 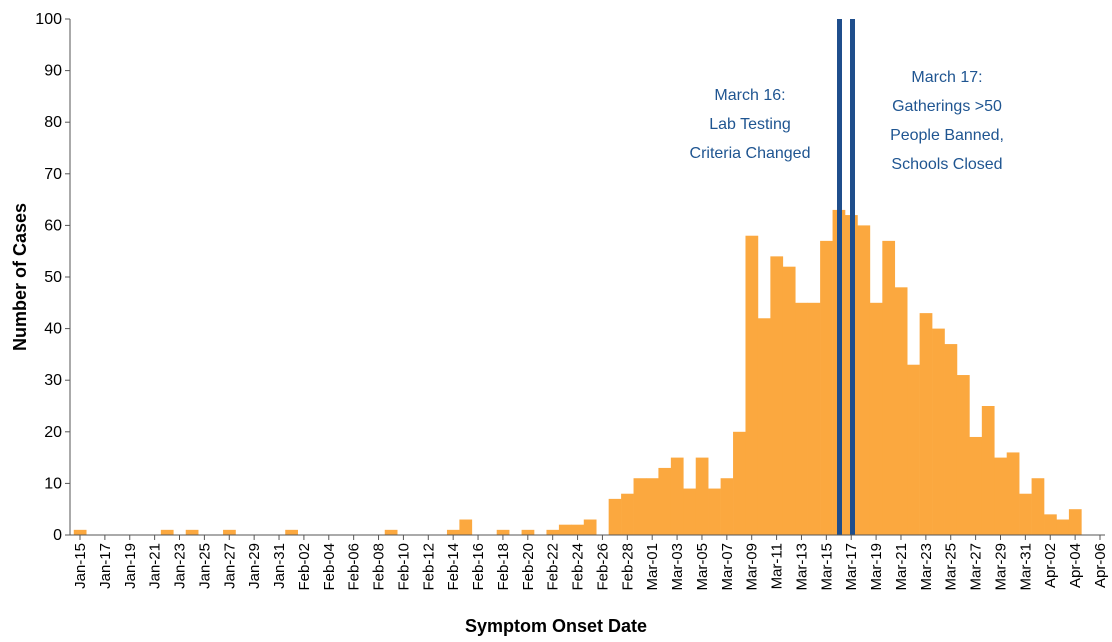 What do you see at coordinates (876, 567) in the screenshot?
I see `x-tick-label: Mar-19` at bounding box center [876, 567].